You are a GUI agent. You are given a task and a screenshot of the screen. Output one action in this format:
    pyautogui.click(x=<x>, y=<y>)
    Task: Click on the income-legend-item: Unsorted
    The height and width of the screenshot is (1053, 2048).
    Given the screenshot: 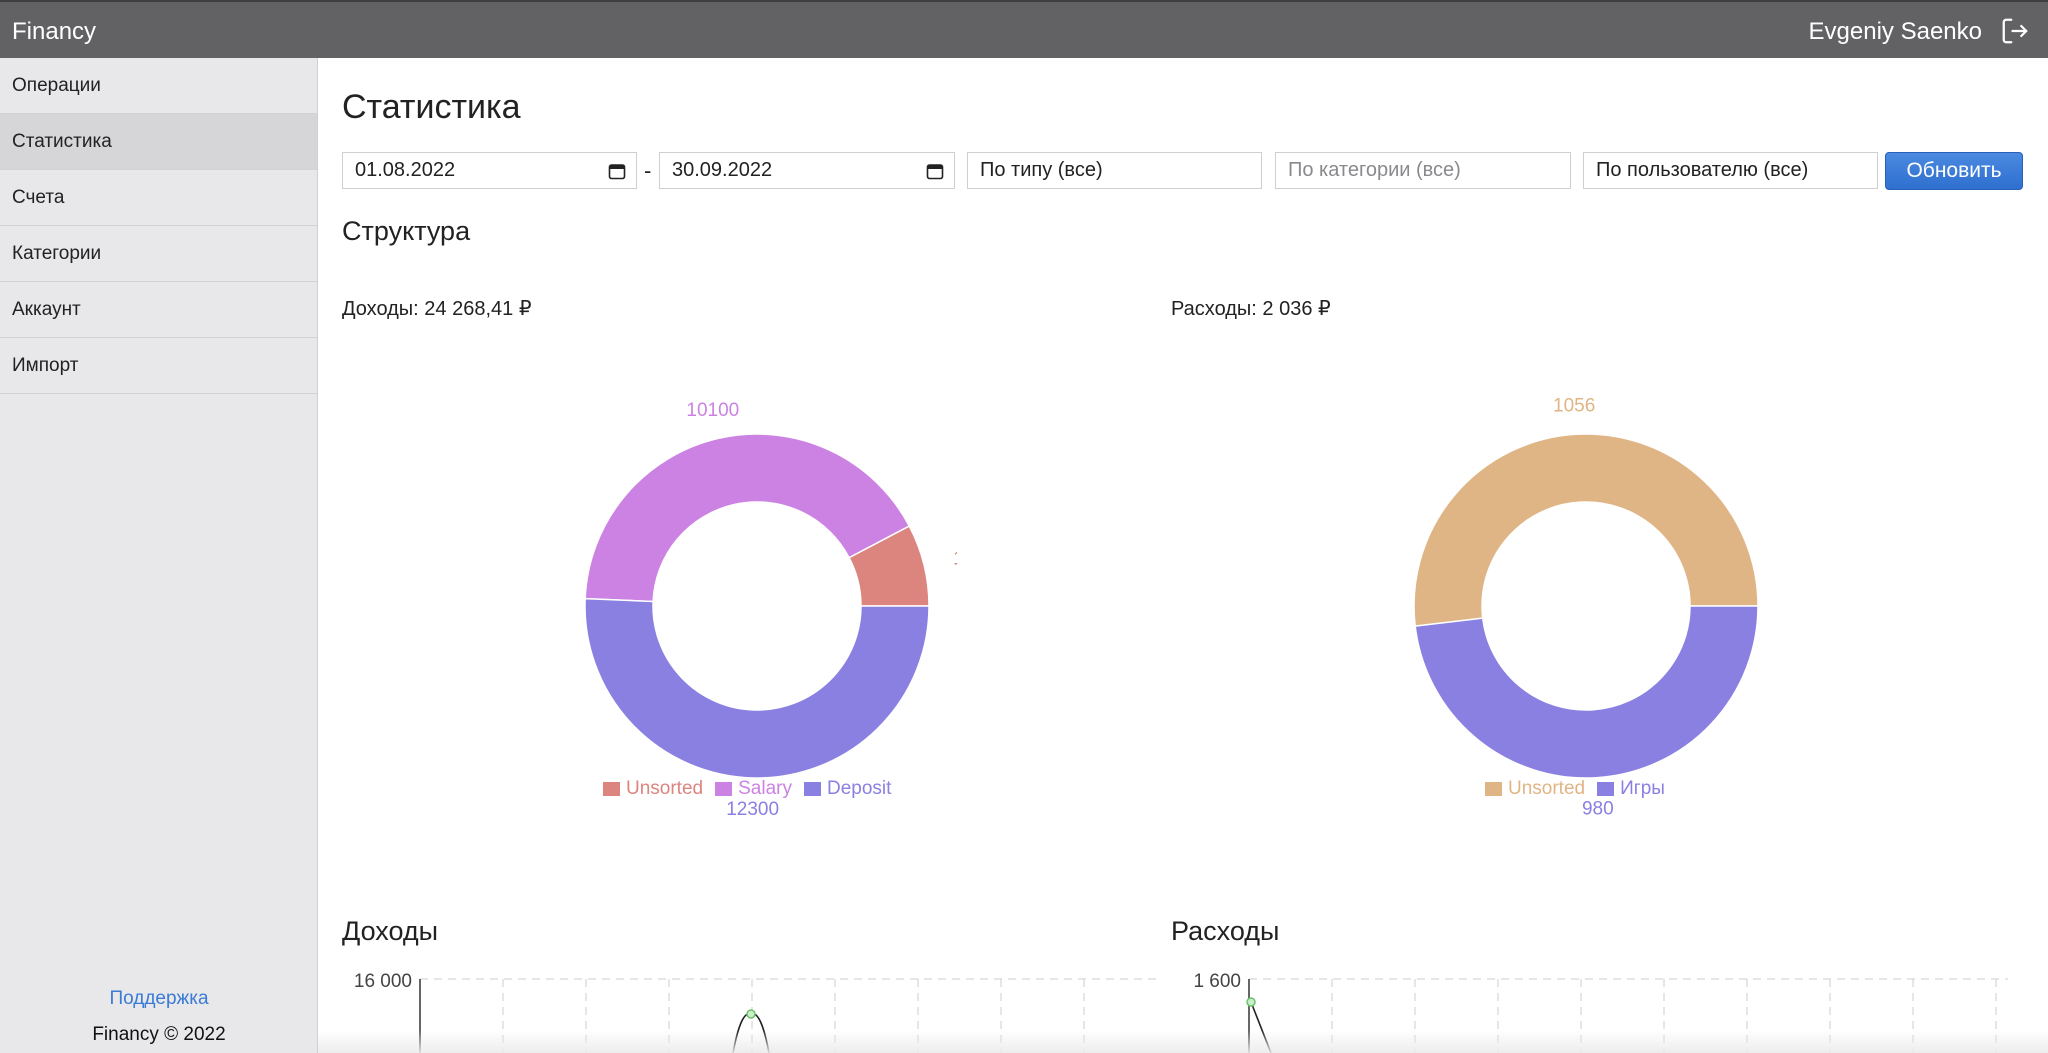 What is the action you would take?
    pyautogui.click(x=653, y=789)
    